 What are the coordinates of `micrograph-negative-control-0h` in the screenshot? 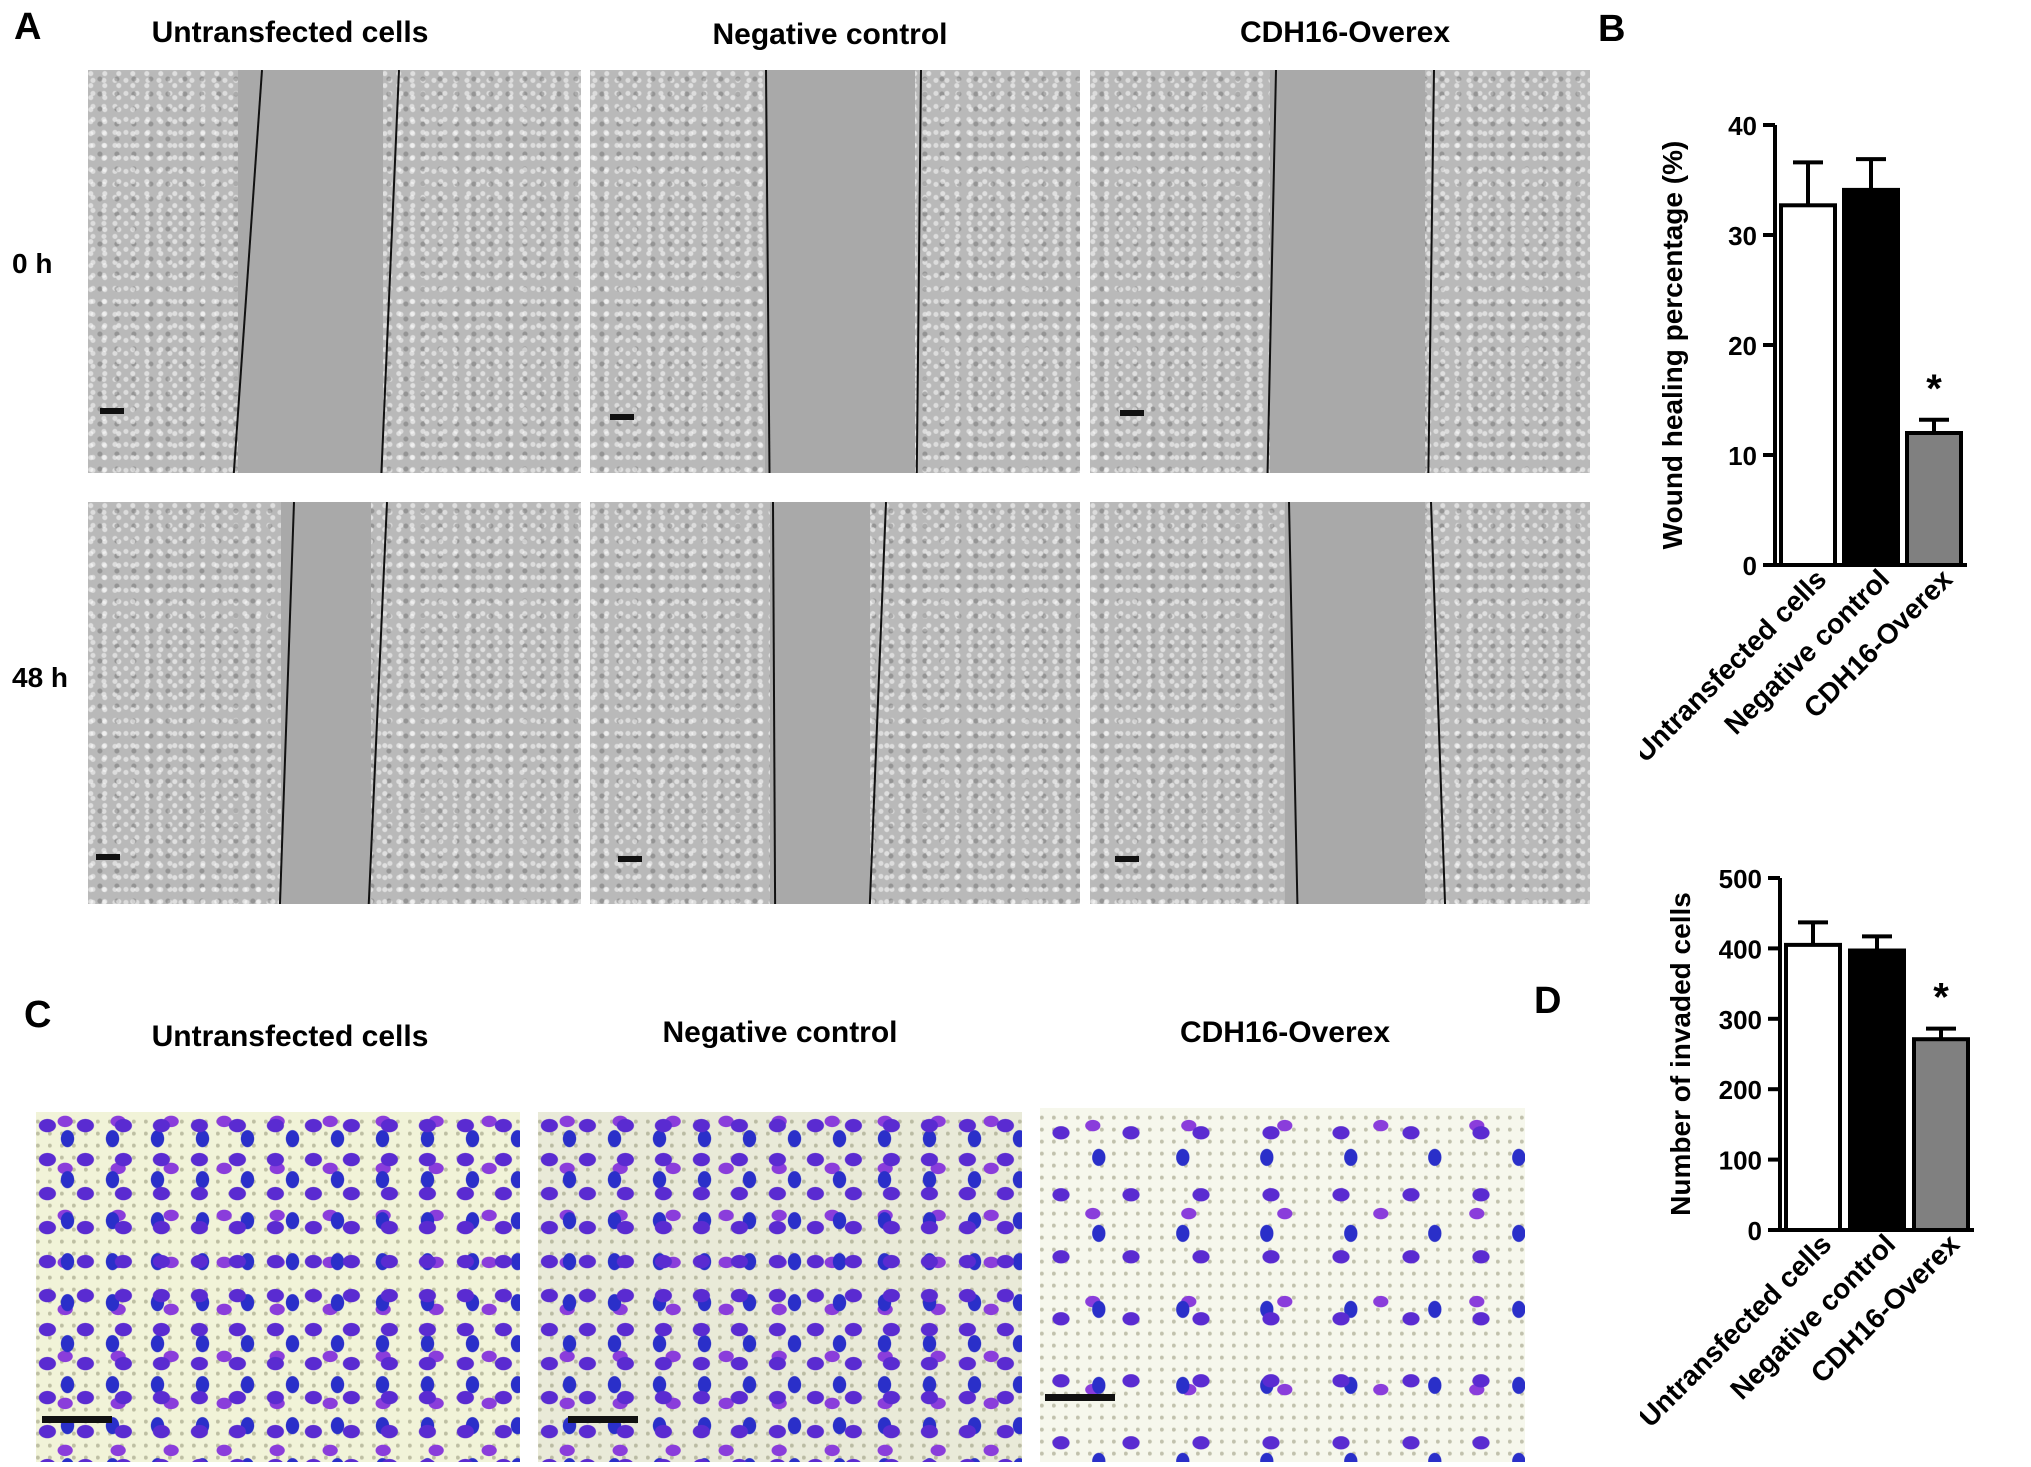 It's located at (835, 271).